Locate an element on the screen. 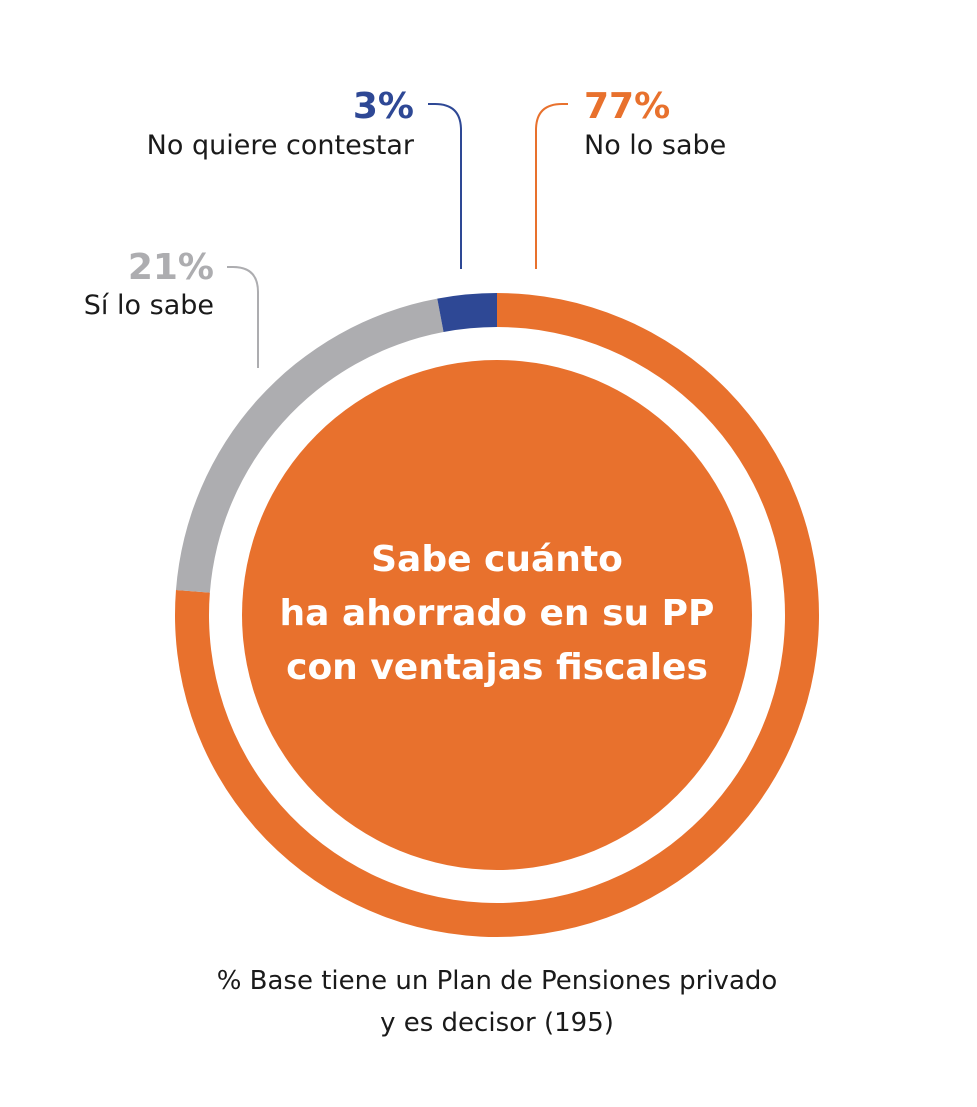  leader-line-no-lo-sabe is located at coordinates (551, 186).